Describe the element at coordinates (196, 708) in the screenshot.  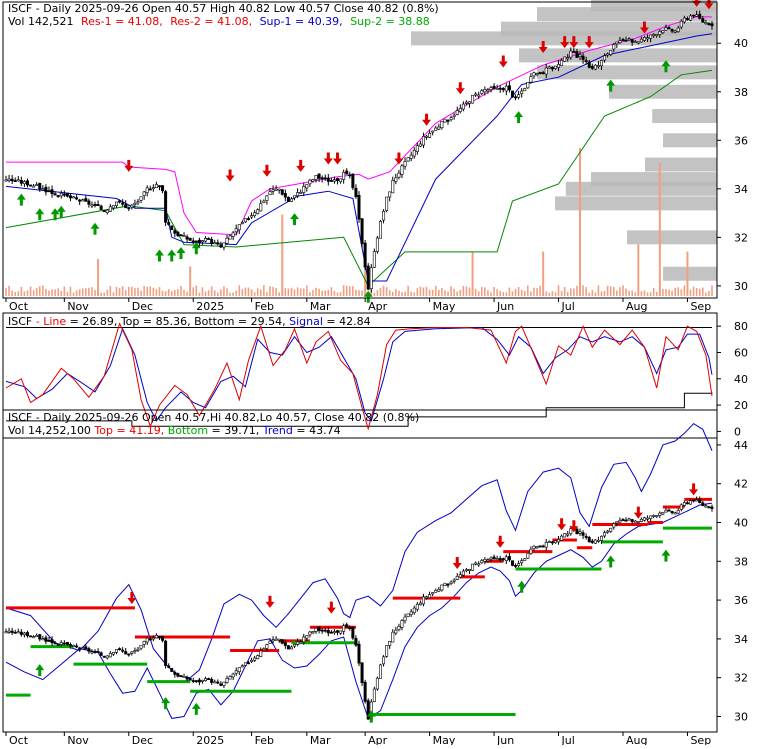
I see `buy-arrow-icon` at that location.